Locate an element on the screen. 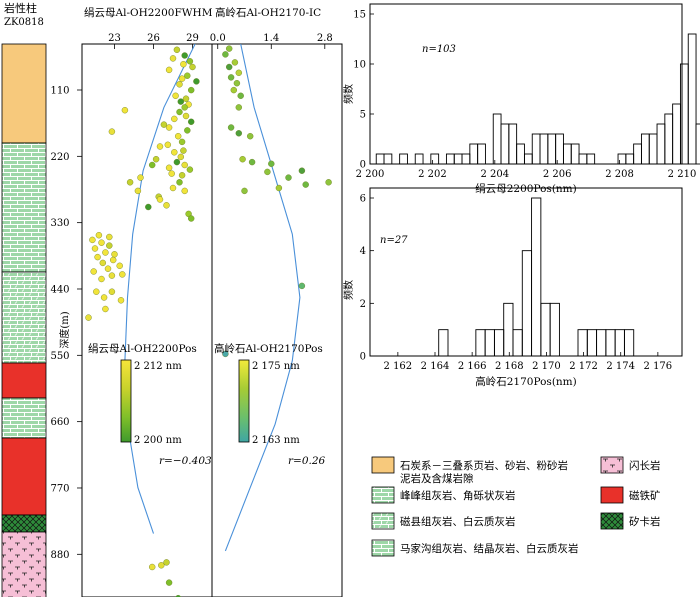 The image size is (700, 597). depth-tick-label: 770 is located at coordinates (59, 488).